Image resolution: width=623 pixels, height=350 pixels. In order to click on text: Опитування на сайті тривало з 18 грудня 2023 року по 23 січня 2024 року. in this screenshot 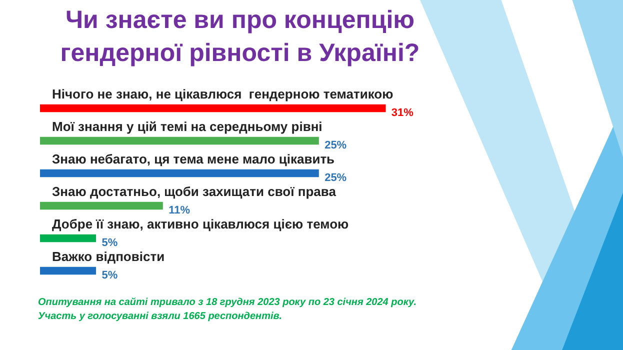, I will do `click(227, 303)`.